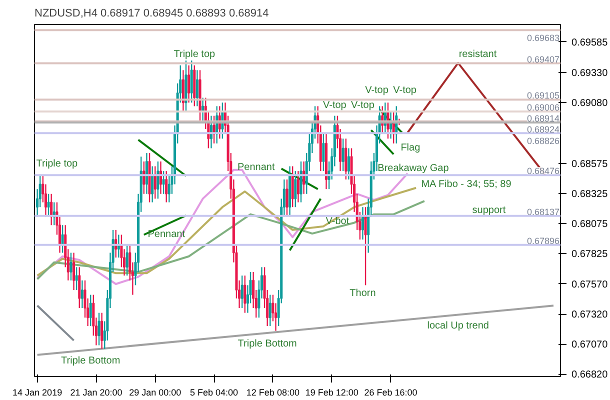  What do you see at coordinates (96, 393) in the screenshot?
I see `x-tick-label: 21 Jan 20:00` at bounding box center [96, 393].